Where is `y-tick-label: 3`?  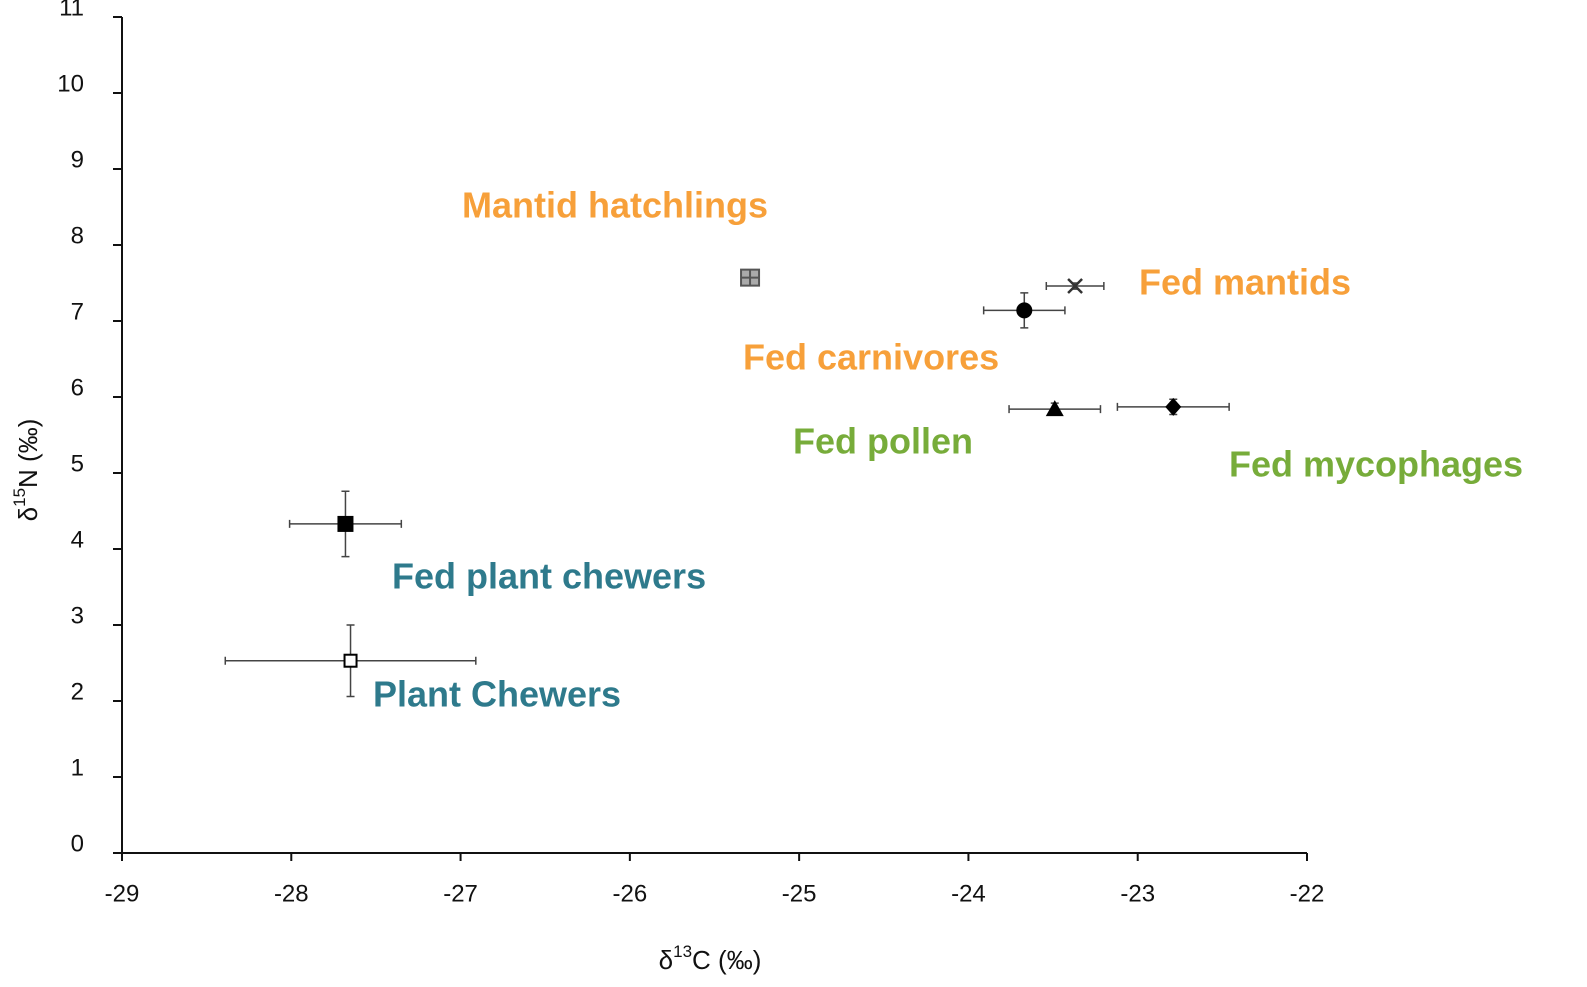
y-tick-label: 3 is located at coordinates (77, 615).